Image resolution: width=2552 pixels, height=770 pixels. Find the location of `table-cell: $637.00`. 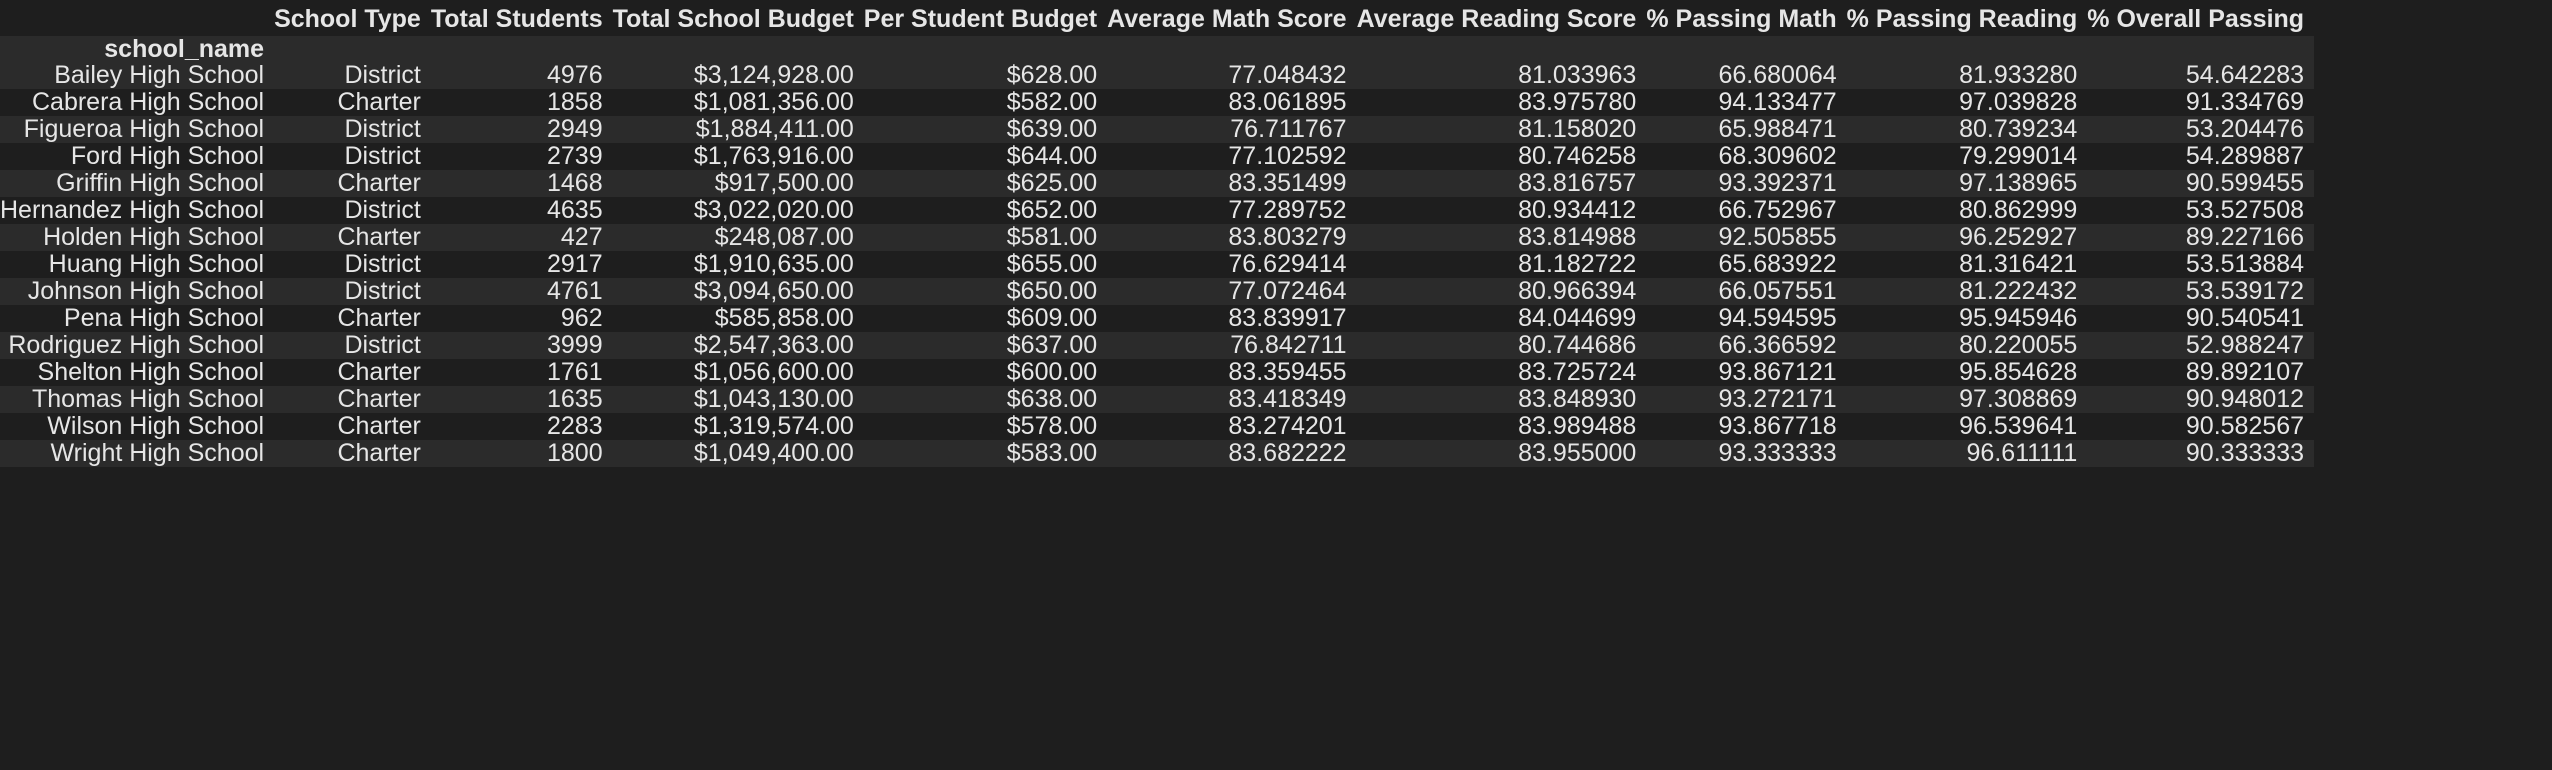

table-cell: $637.00 is located at coordinates (1052, 345).